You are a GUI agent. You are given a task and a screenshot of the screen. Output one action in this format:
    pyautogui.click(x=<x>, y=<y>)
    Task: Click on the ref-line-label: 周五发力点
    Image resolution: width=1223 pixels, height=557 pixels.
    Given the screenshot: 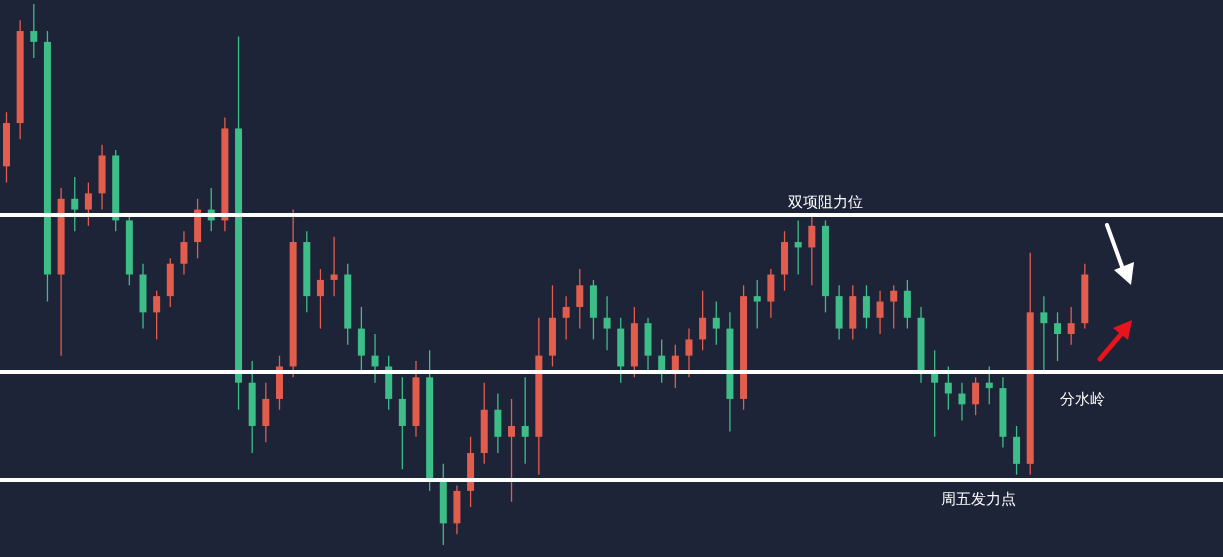 What is the action you would take?
    pyautogui.click(x=978, y=499)
    